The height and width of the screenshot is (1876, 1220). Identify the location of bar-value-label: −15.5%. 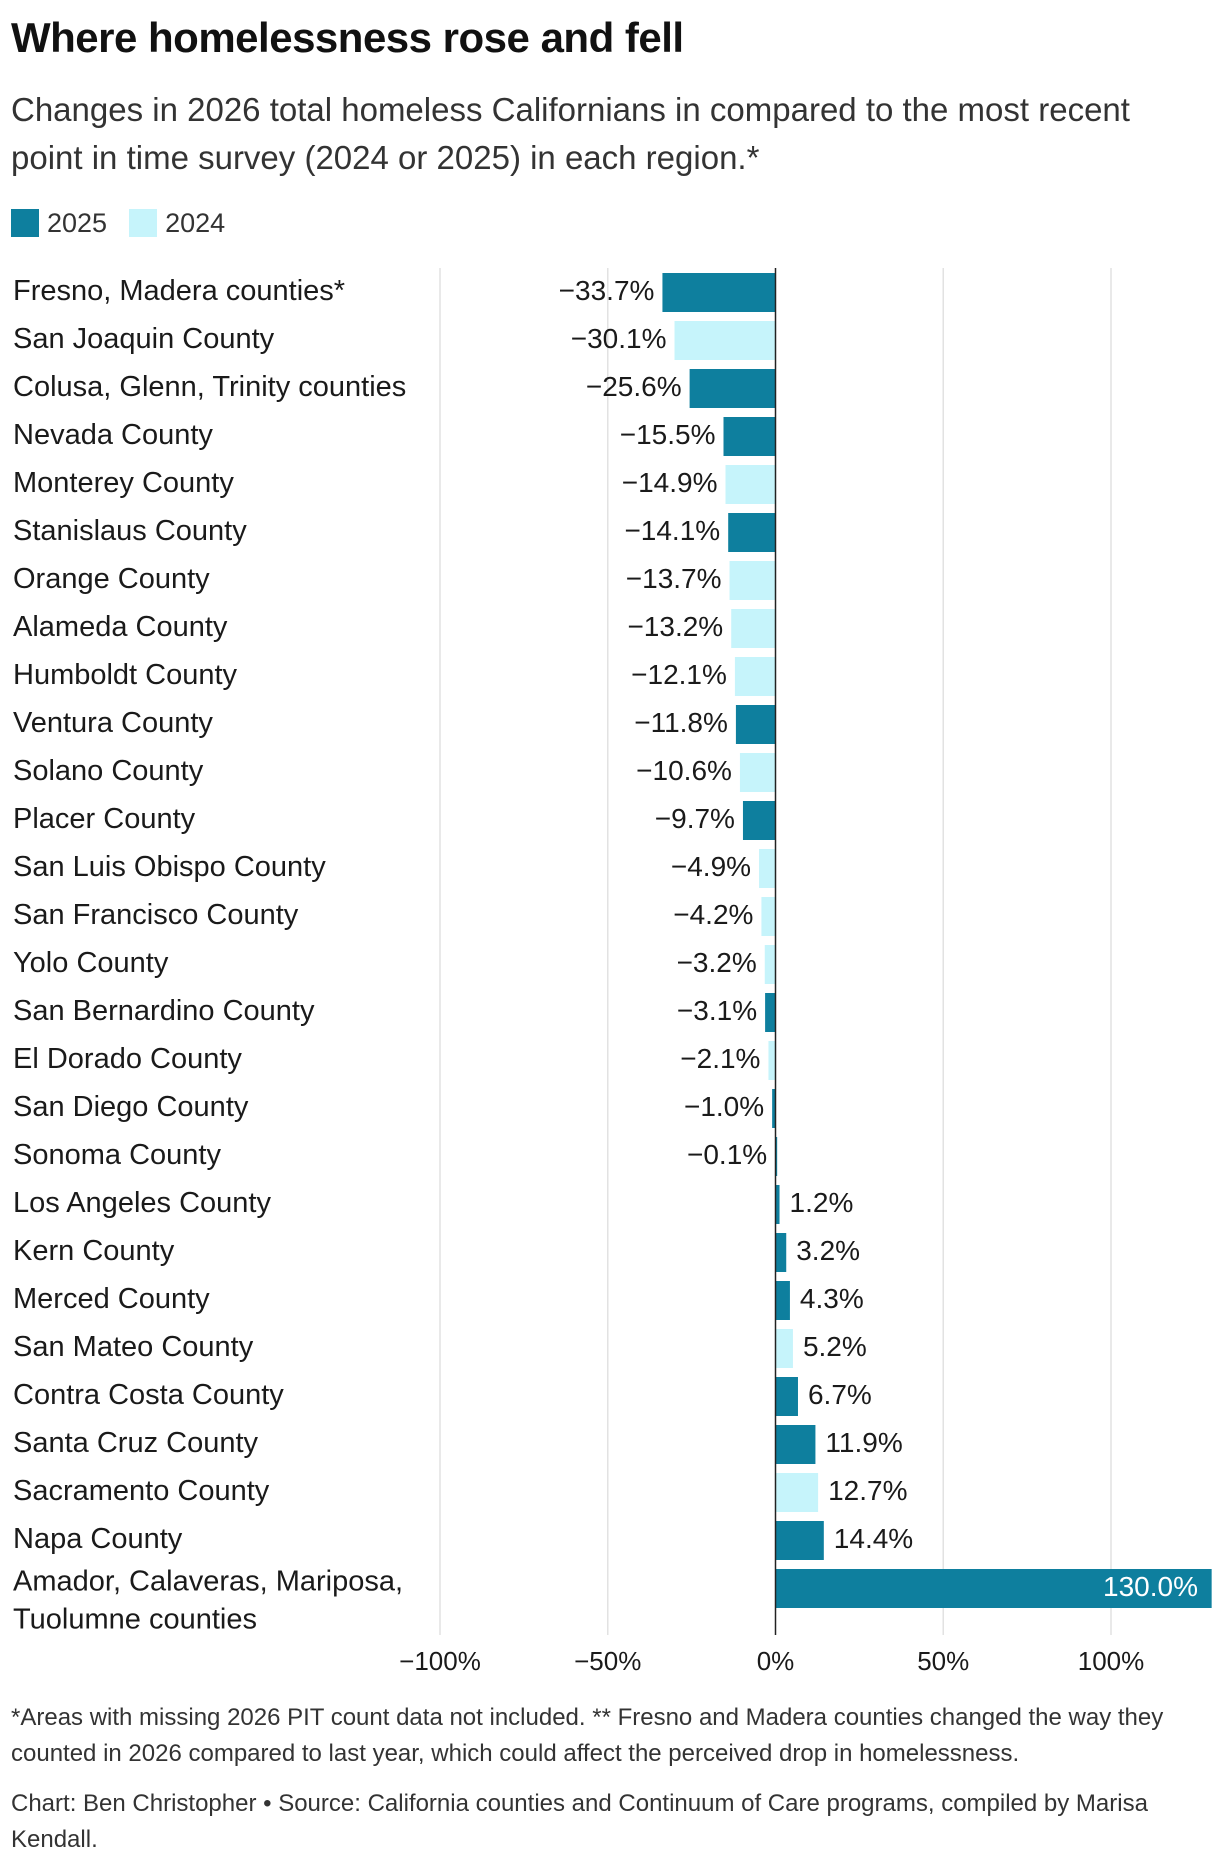
(668, 434).